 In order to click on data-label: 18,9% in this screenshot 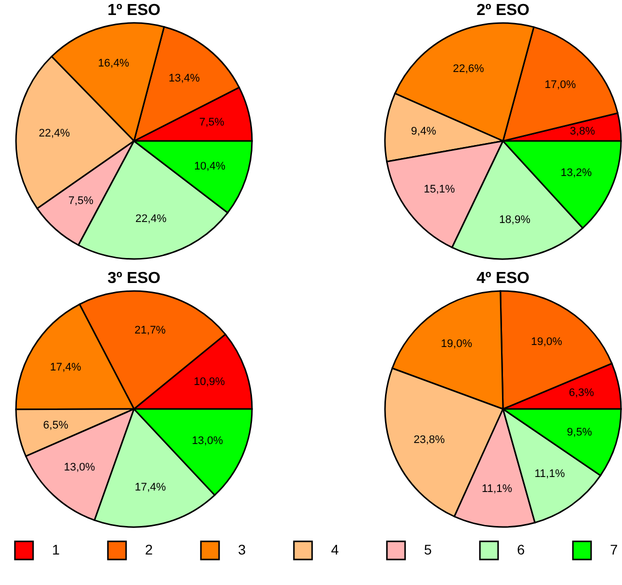, I will do `click(515, 220)`.